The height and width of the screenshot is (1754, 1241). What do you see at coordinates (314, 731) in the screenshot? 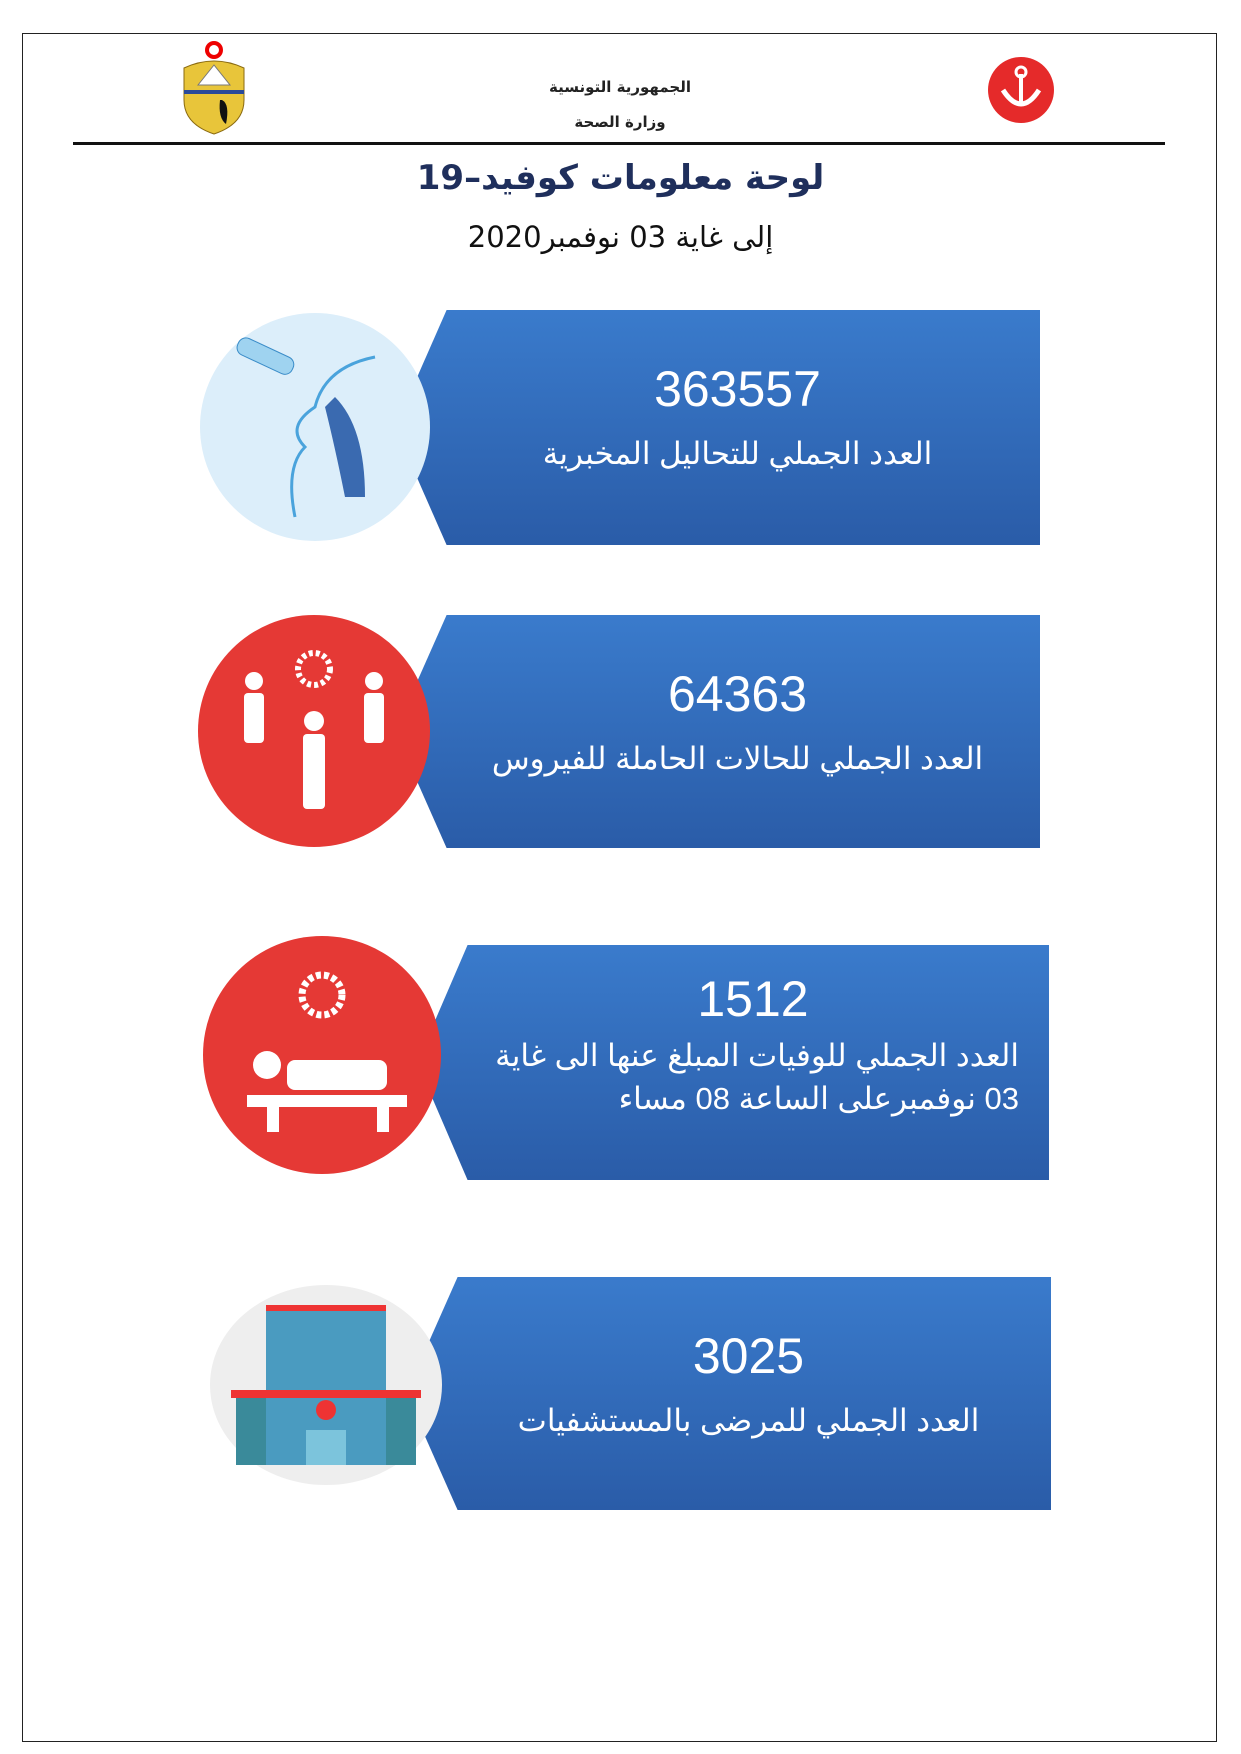
I see `infected-people-icon` at bounding box center [314, 731].